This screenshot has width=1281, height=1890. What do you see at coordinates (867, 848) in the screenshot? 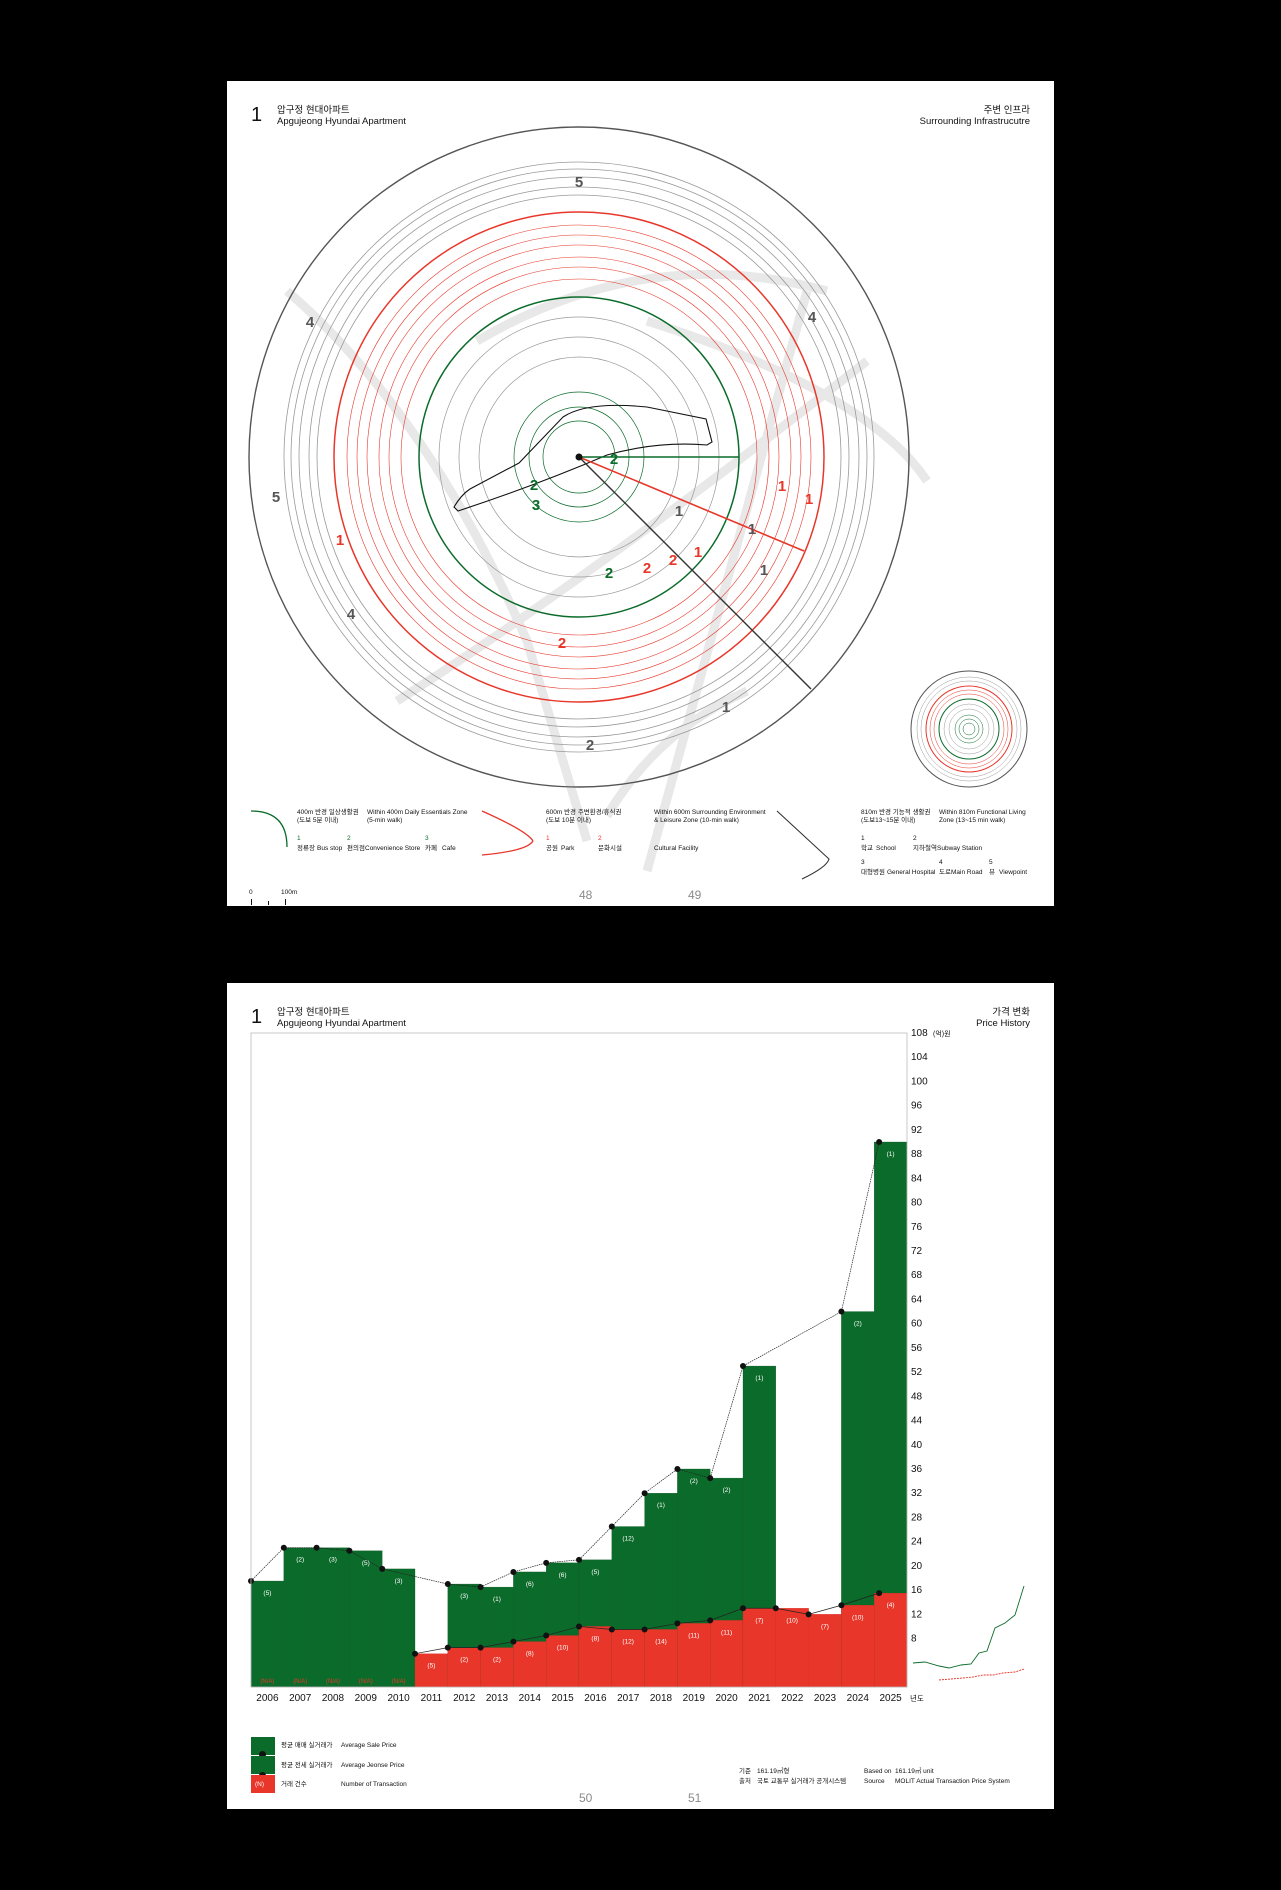
I see `legend-810-item-1-ko: 학교` at bounding box center [867, 848].